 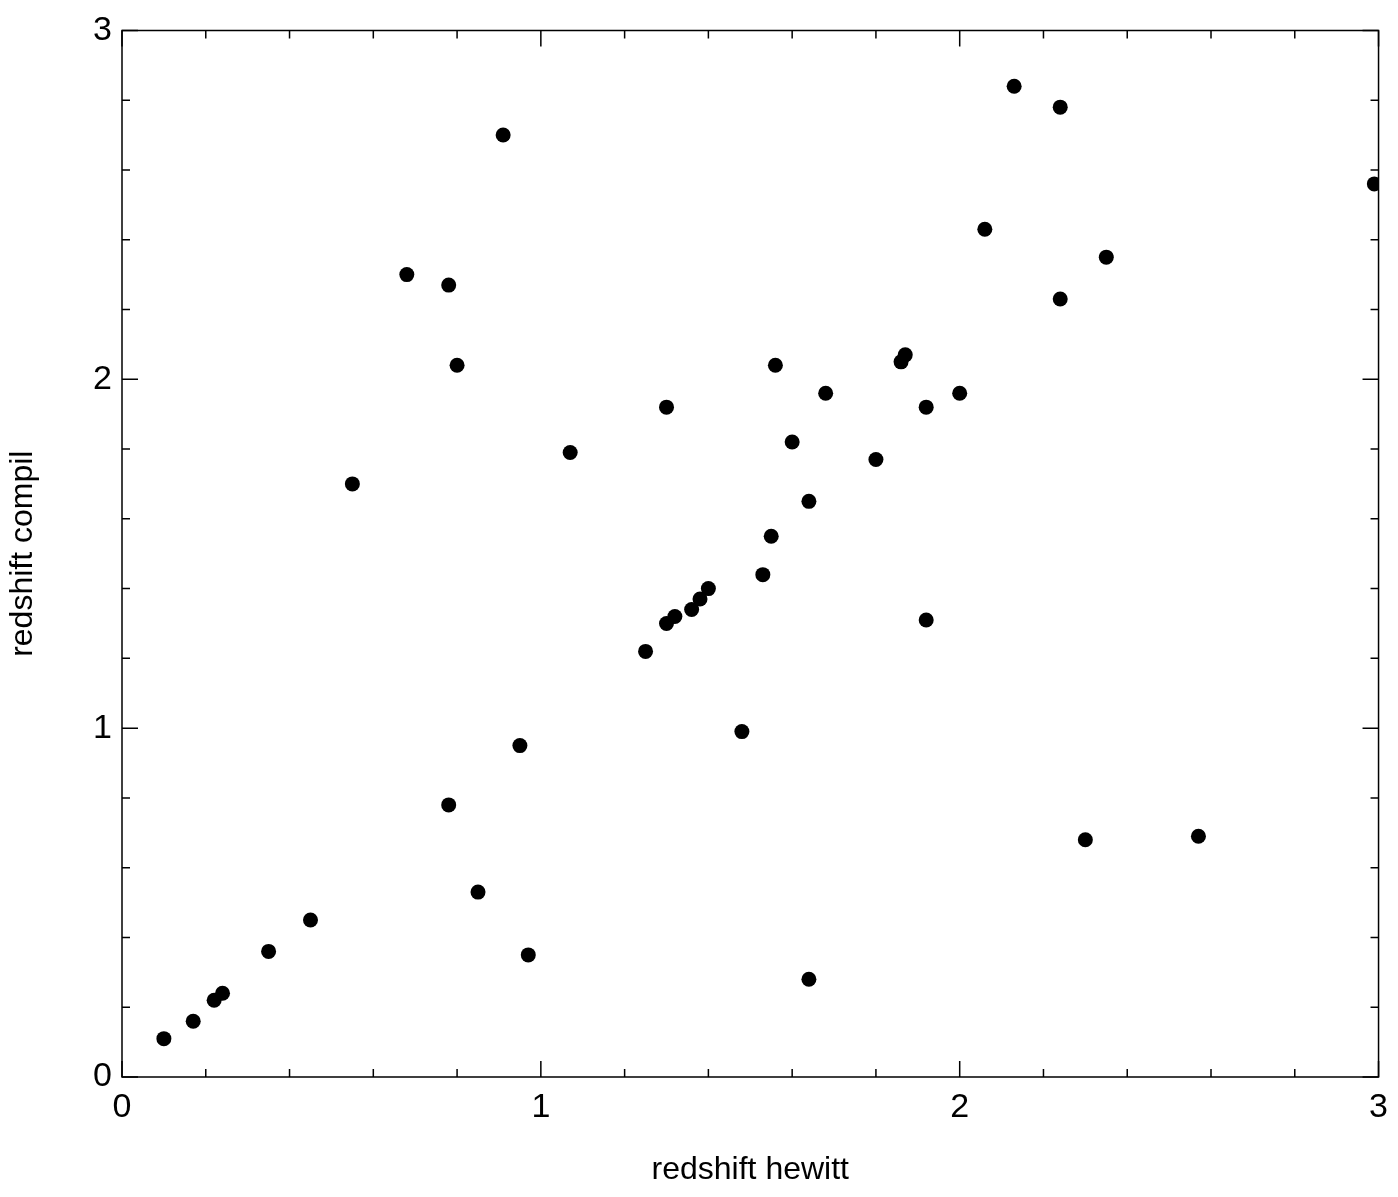 What do you see at coordinates (541, 1104) in the screenshot?
I see `x-tick-label: 1` at bounding box center [541, 1104].